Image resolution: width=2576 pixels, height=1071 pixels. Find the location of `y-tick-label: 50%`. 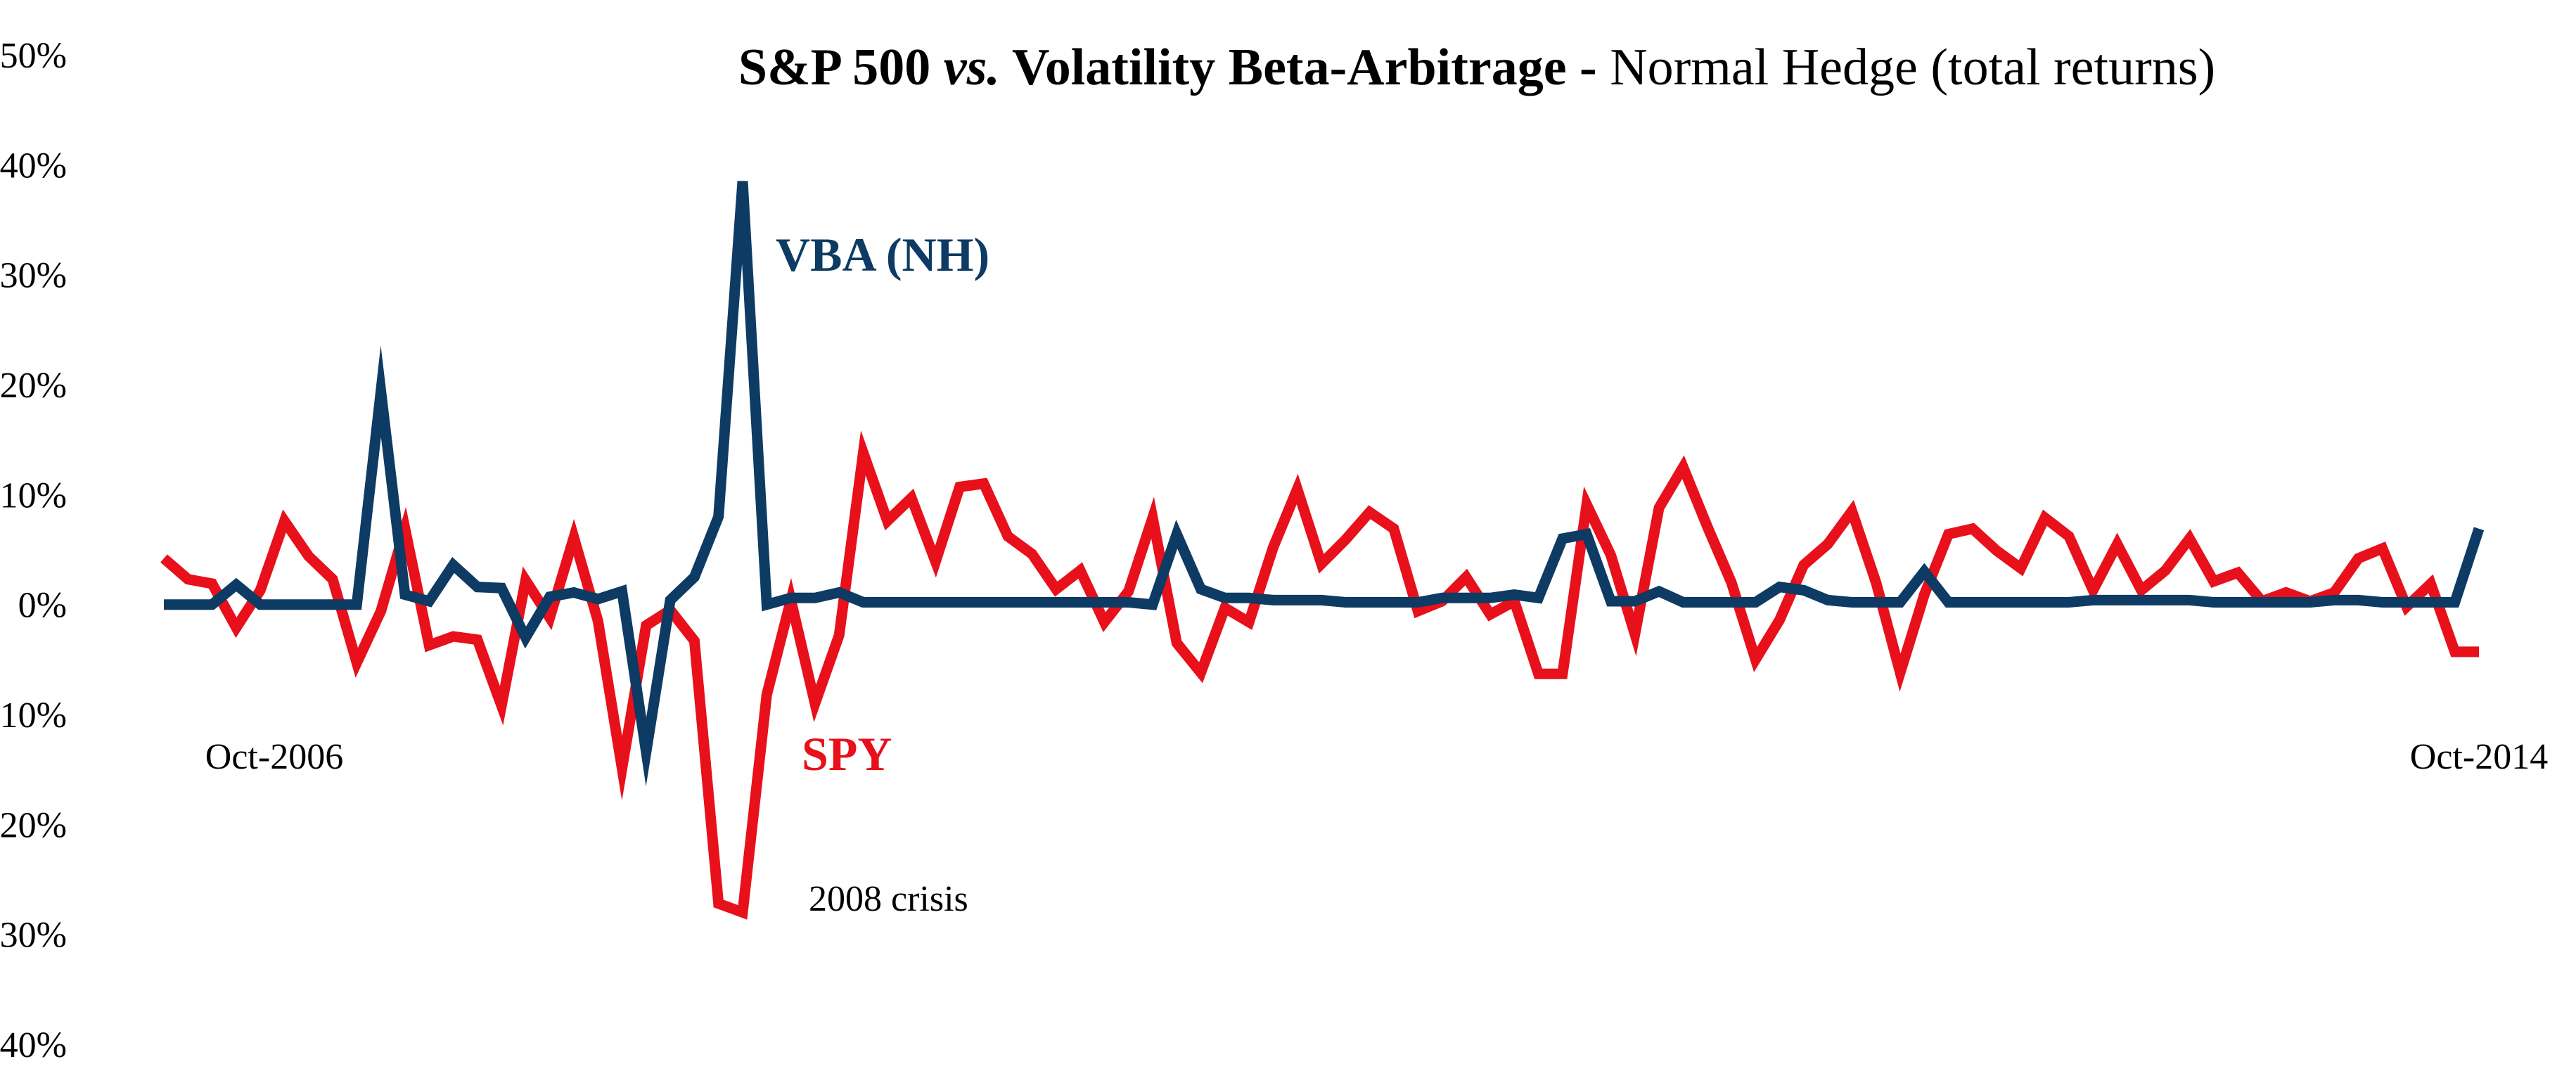

y-tick-label: 50% is located at coordinates (33, 56).